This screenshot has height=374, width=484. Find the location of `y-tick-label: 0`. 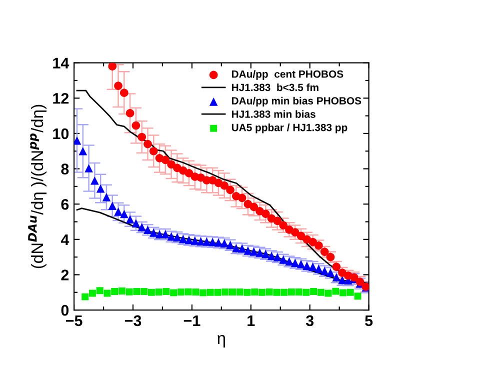

y-tick-label: 0 is located at coordinates (65, 310).